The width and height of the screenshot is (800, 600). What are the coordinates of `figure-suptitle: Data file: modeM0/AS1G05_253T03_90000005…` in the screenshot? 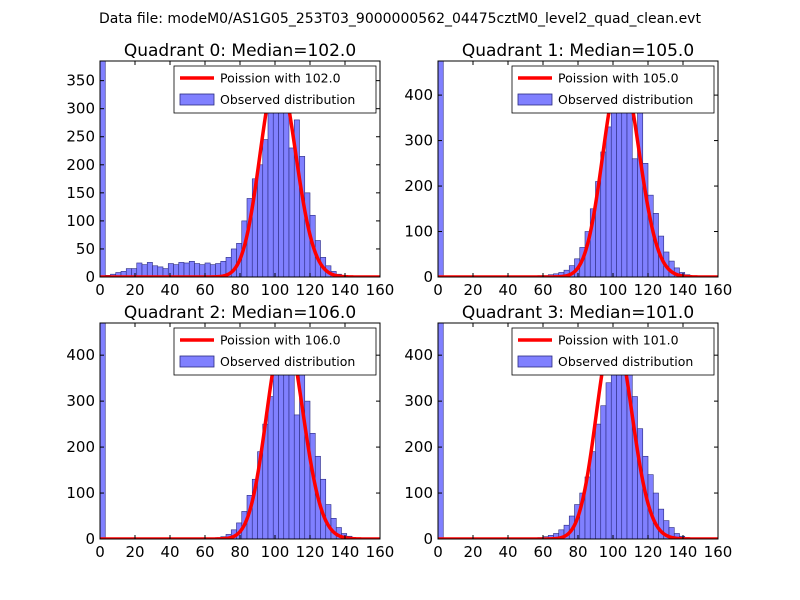 It's located at (400, 19).